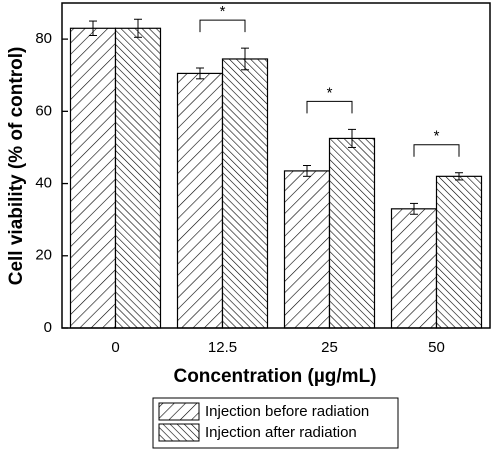 The width and height of the screenshot is (500, 456). Describe the element at coordinates (48, 327) in the screenshot. I see `y-tick-label: 0` at that location.